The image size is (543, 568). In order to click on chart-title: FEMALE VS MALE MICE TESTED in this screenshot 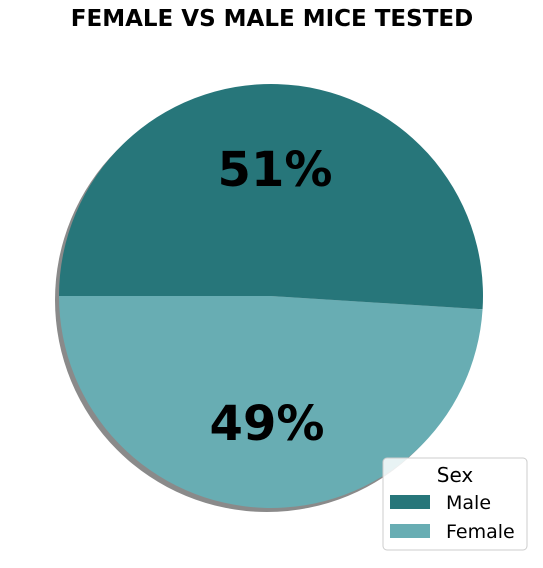, I will do `click(272, 19)`.